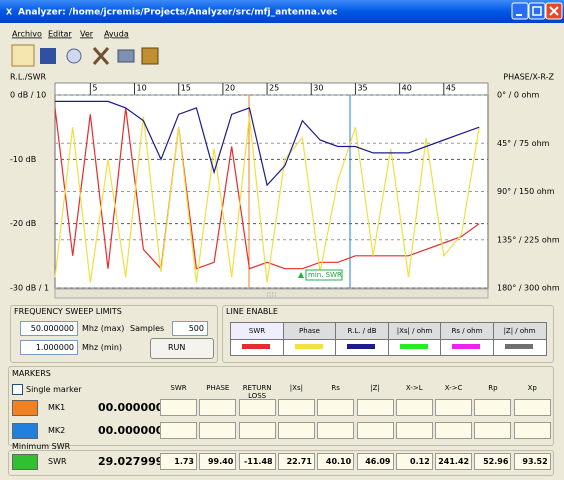 The image size is (564, 480). What do you see at coordinates (27, 34) in the screenshot?
I see `menu-item: Archivo` at bounding box center [27, 34].